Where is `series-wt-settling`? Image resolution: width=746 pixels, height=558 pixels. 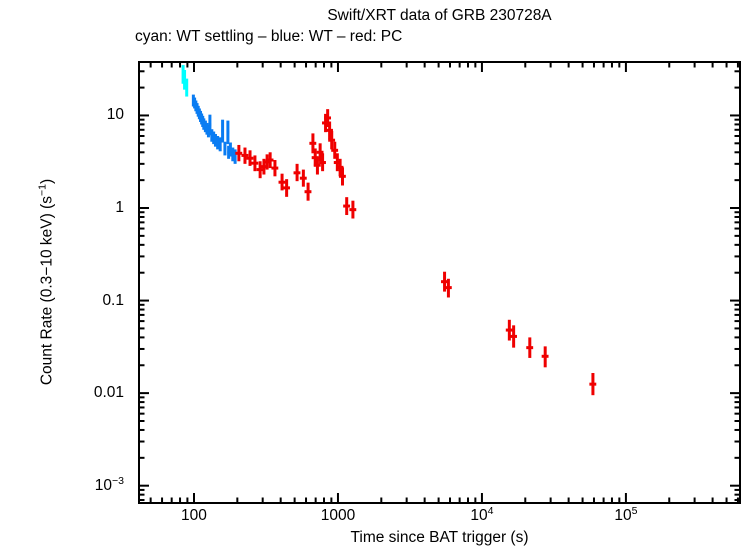 series-wt-settling is located at coordinates (185, 81).